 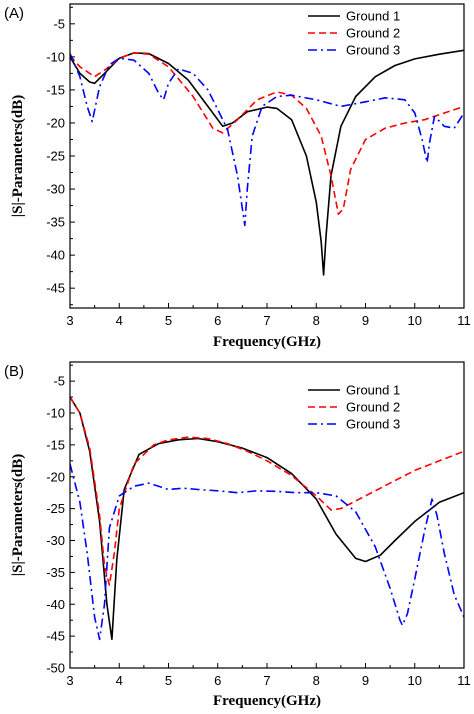 I want to click on chart-1-y-tick-label: -20, so click(x=55, y=476).